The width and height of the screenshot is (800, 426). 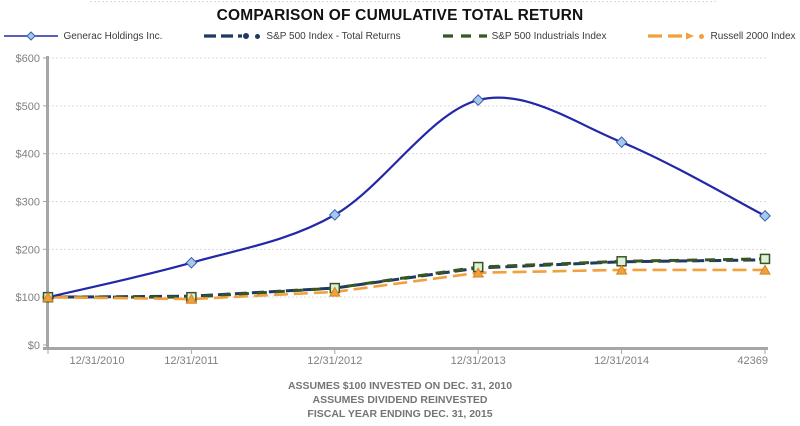 What do you see at coordinates (113, 36) in the screenshot?
I see `legend-label: Generac Holdings Inc.` at bounding box center [113, 36].